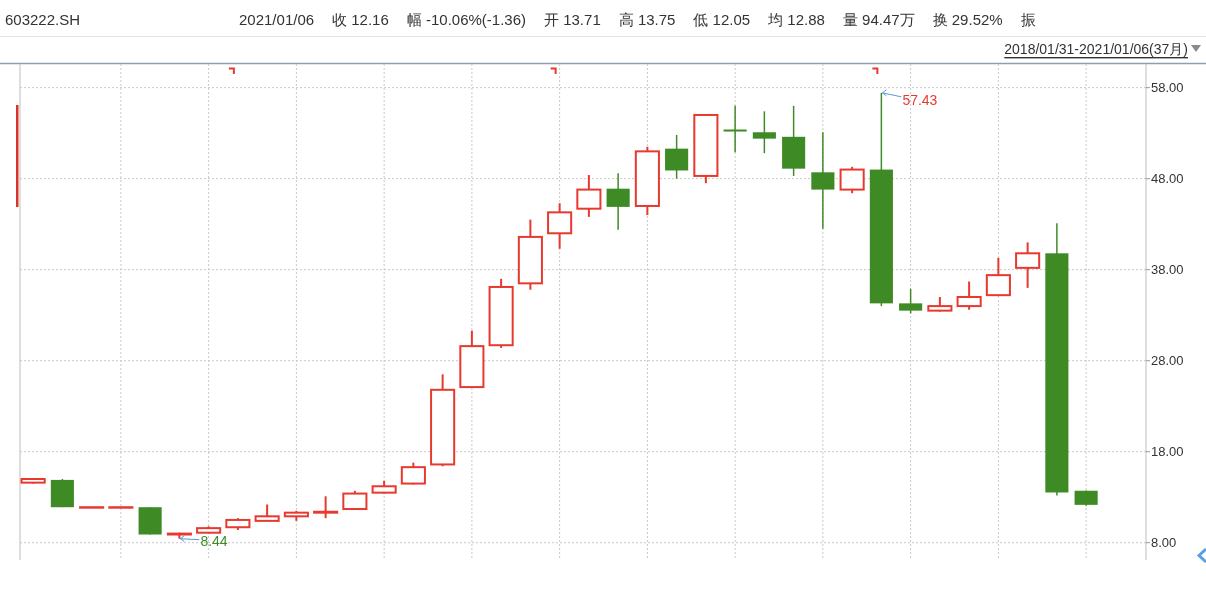  Describe the element at coordinates (1167, 179) in the screenshot. I see `y-tick-label: 48.00` at that location.